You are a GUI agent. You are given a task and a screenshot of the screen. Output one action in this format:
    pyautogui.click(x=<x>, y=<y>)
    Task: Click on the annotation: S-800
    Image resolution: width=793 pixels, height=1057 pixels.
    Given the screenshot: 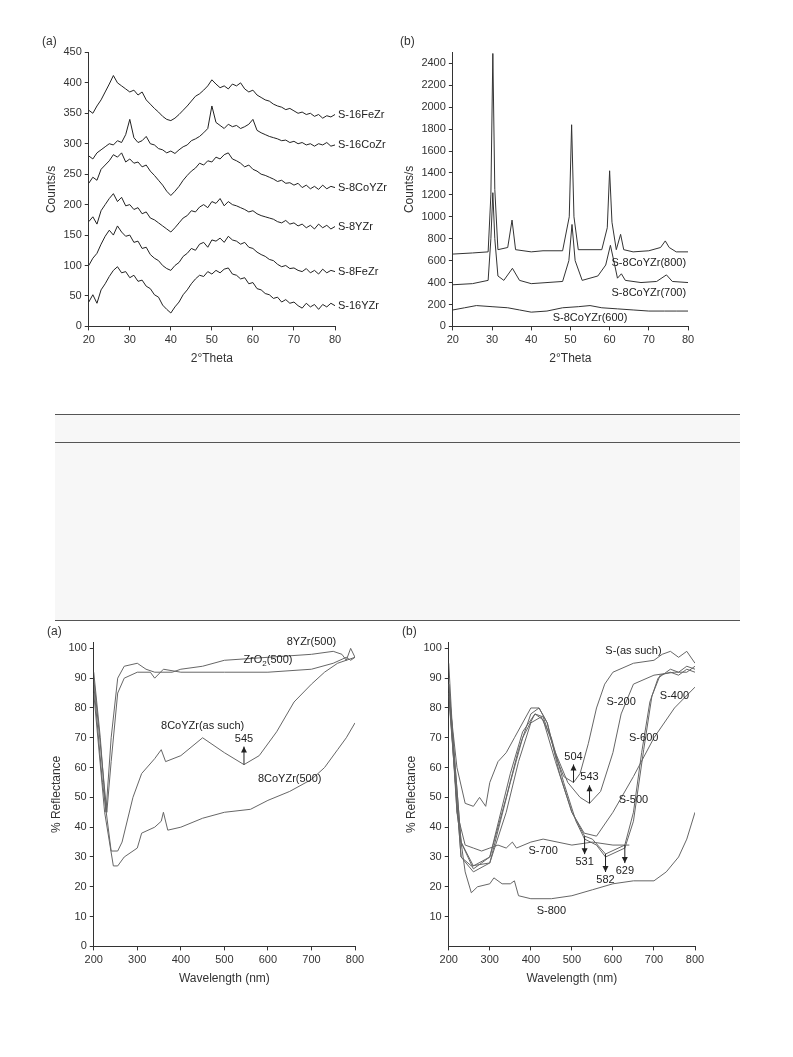 What is the action you would take?
    pyautogui.click(x=551, y=909)
    